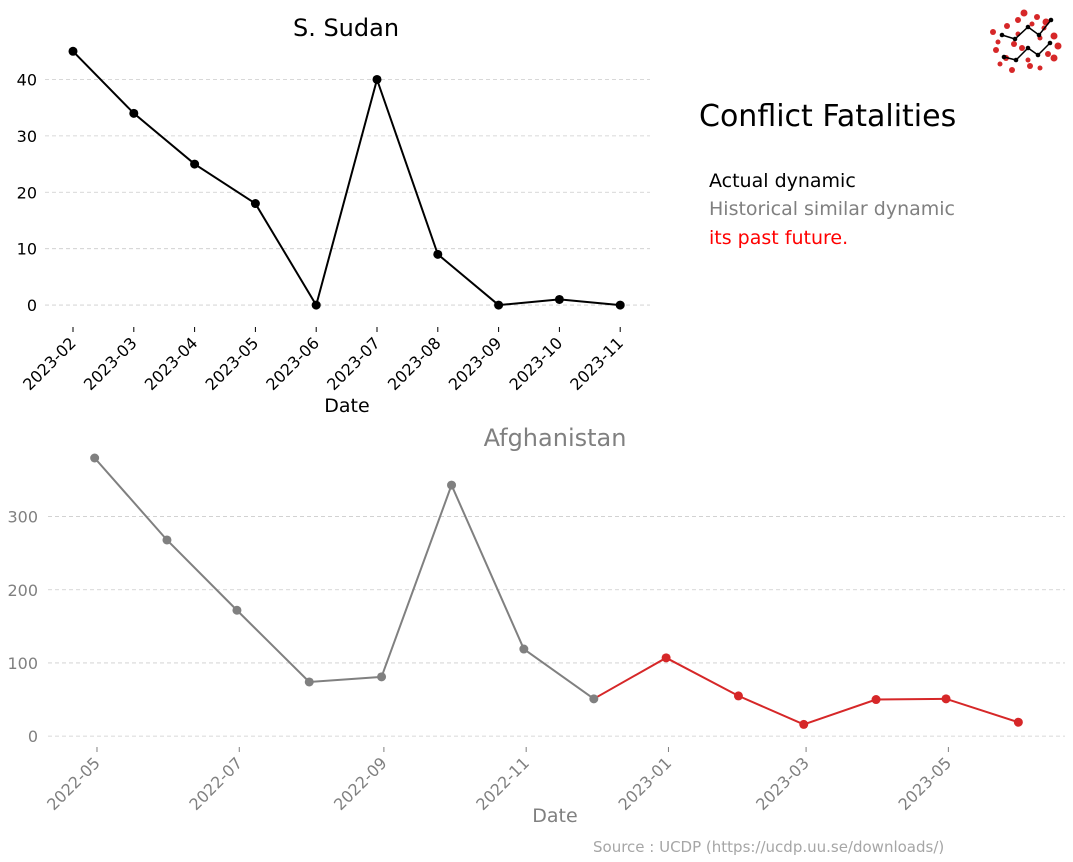 The height and width of the screenshot is (862, 1073). What do you see at coordinates (832, 209) in the screenshot?
I see `legend-historical: Historical similar dynamic` at bounding box center [832, 209].